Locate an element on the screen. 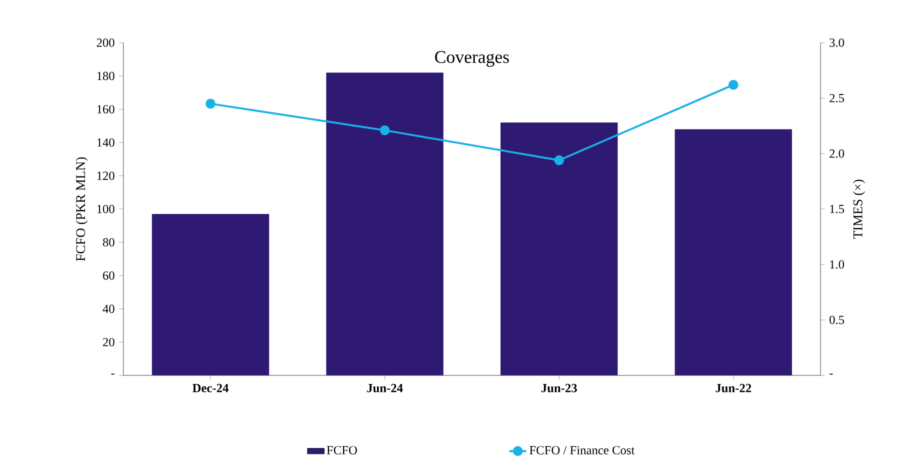 The width and height of the screenshot is (897, 460). x-tick-label: Jun-23 is located at coordinates (559, 388).